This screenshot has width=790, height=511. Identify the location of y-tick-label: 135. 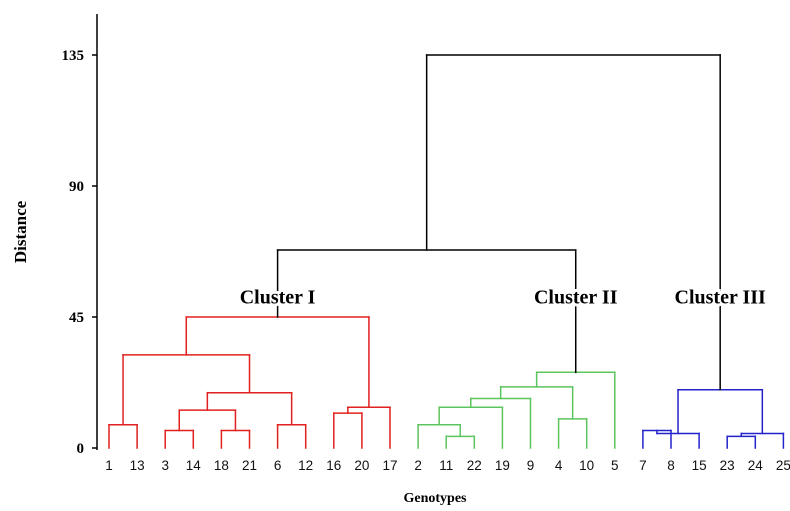
(73, 56).